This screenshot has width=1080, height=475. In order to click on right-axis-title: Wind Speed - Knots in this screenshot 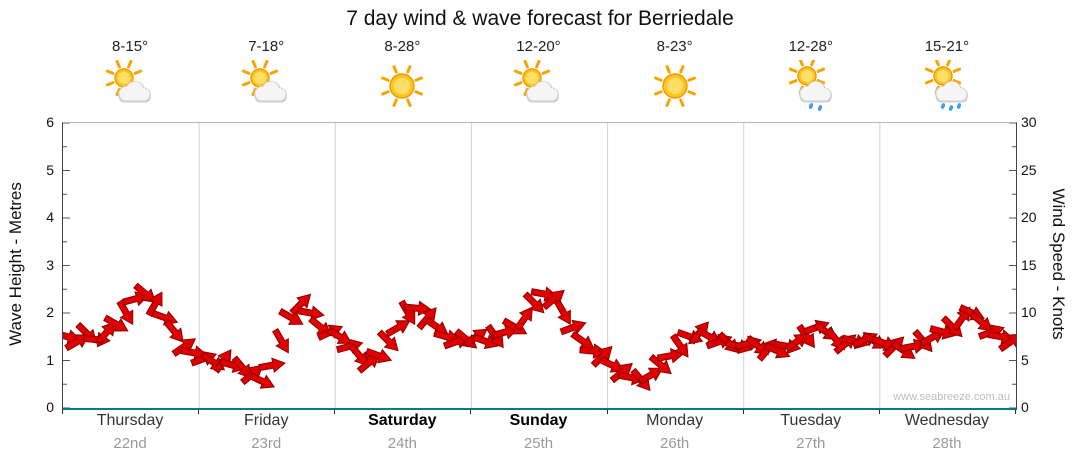, I will do `click(1058, 264)`.